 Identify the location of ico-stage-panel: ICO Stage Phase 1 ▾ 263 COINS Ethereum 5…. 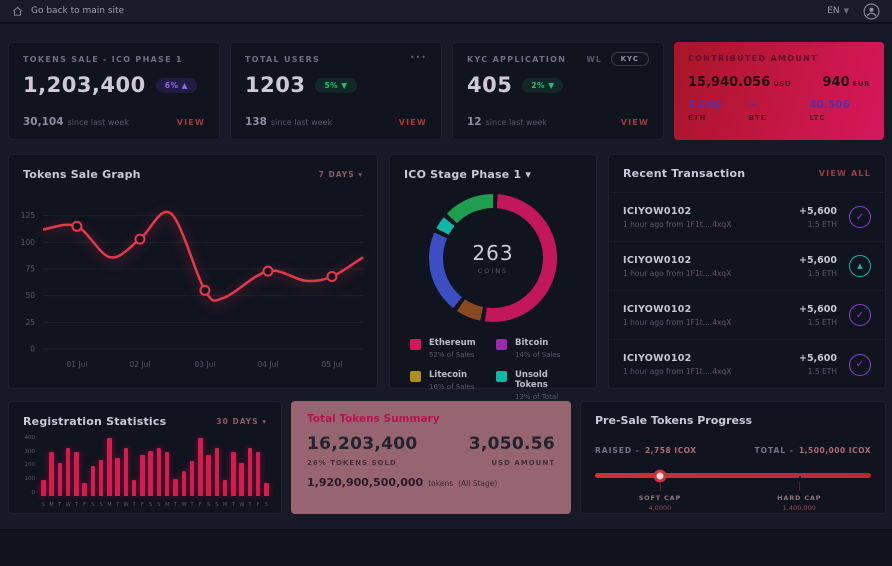
(493, 281).